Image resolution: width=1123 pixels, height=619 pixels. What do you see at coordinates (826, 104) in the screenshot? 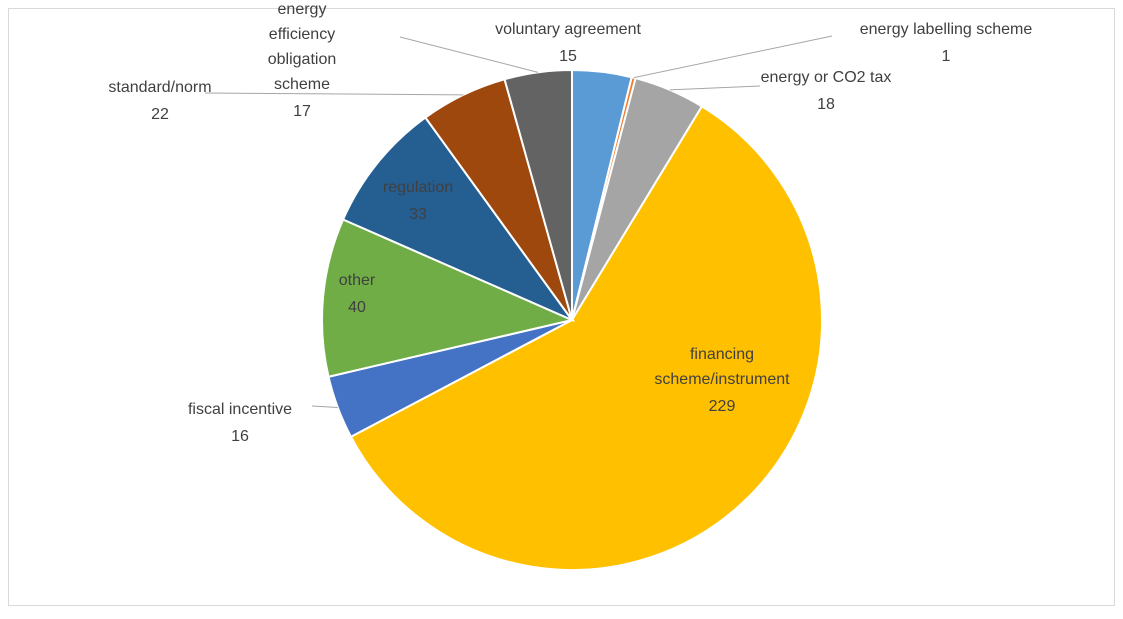
I see `data-label-value: 18` at bounding box center [826, 104].